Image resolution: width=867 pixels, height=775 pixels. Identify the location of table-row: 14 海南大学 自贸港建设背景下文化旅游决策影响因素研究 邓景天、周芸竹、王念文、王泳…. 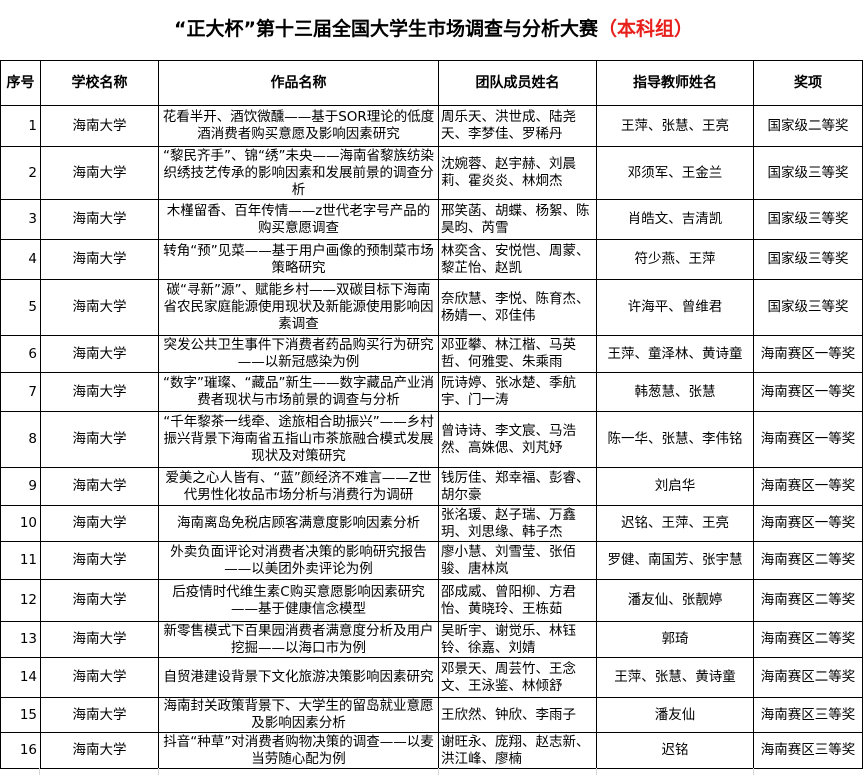
(431, 677).